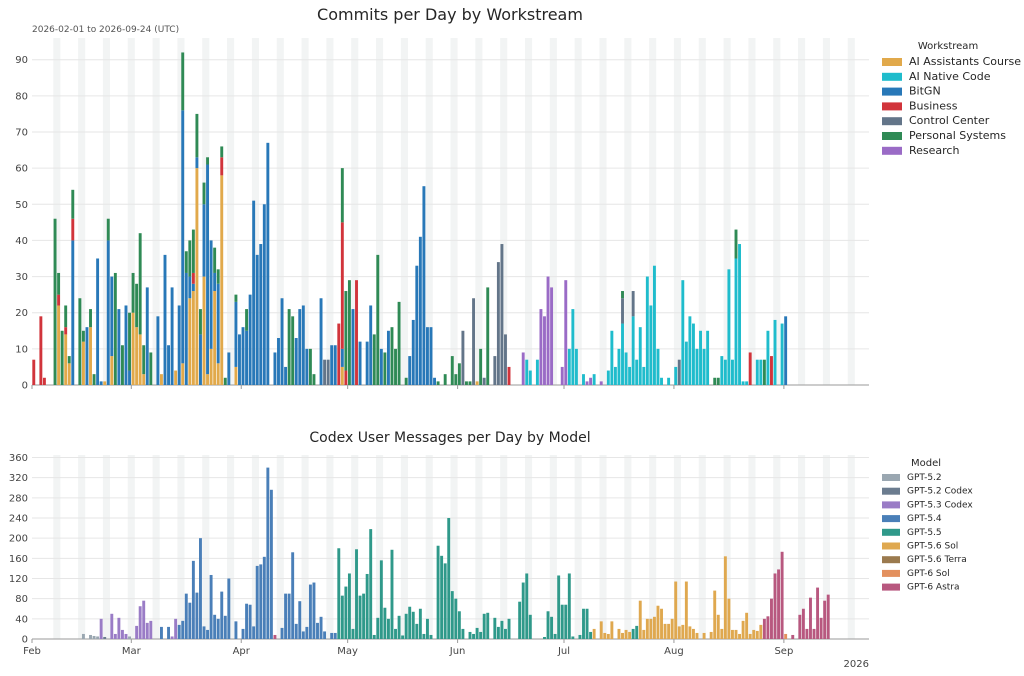 The height and width of the screenshot is (676, 1024). What do you see at coordinates (21, 599) in the screenshot?
I see `bottom-y-tick-label: 80` at bounding box center [21, 599].